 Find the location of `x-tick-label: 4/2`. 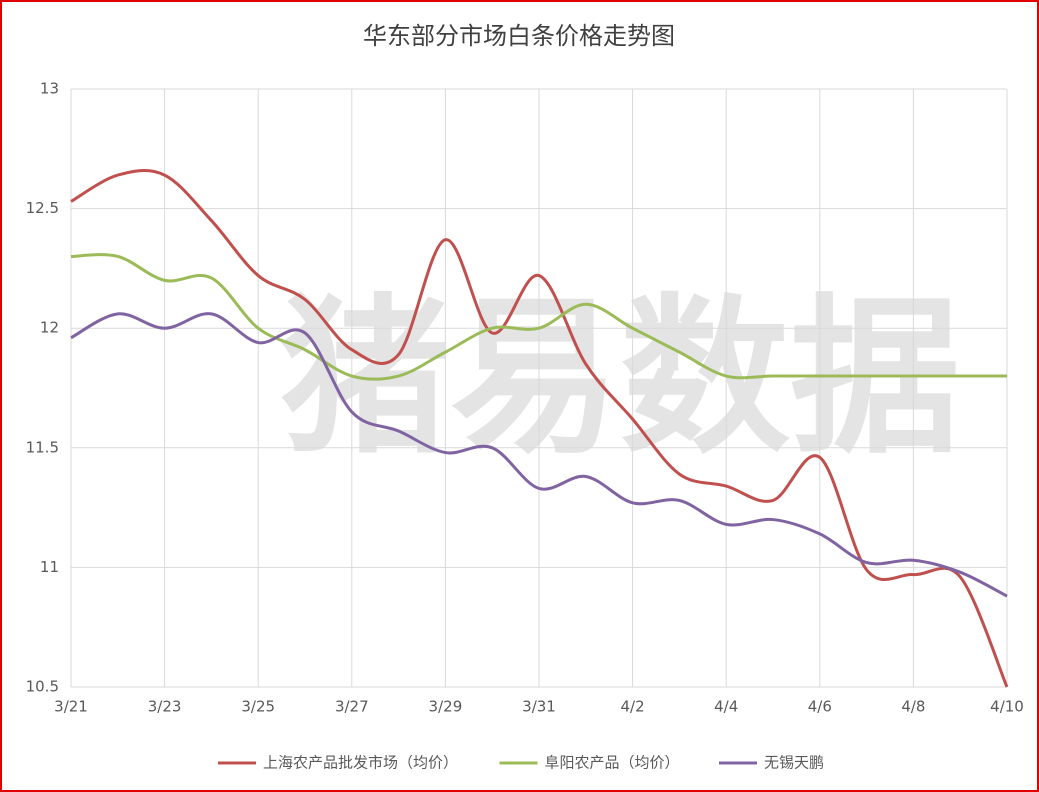

x-tick-label: 4/2 is located at coordinates (633, 707).